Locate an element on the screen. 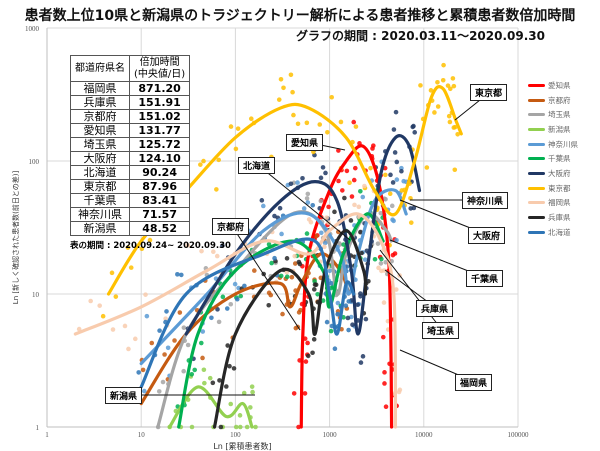 This screenshot has width=600, height=451. table-row: 北海道 90.24 is located at coordinates (130, 172).